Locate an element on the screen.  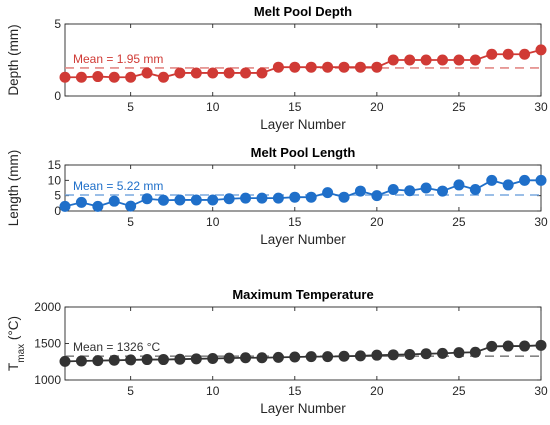
x-axis-label: Layer Number is located at coordinates (303, 408).